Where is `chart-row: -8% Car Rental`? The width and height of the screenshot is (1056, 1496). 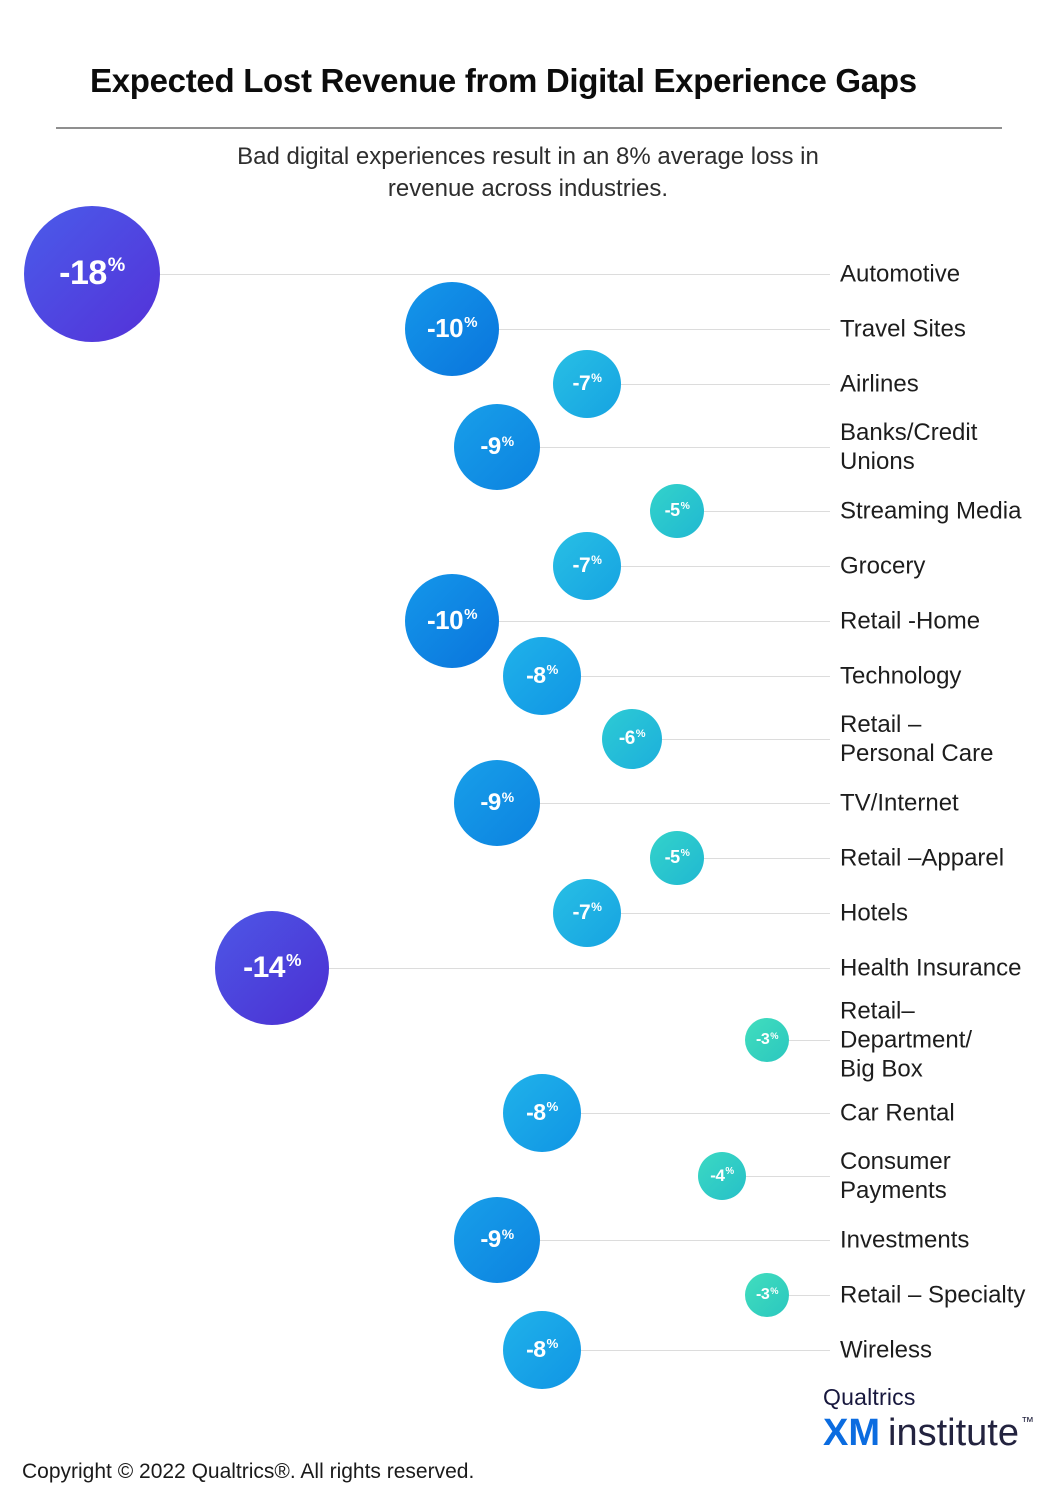 chart-row: -8% Car Rental is located at coordinates (528, 1112).